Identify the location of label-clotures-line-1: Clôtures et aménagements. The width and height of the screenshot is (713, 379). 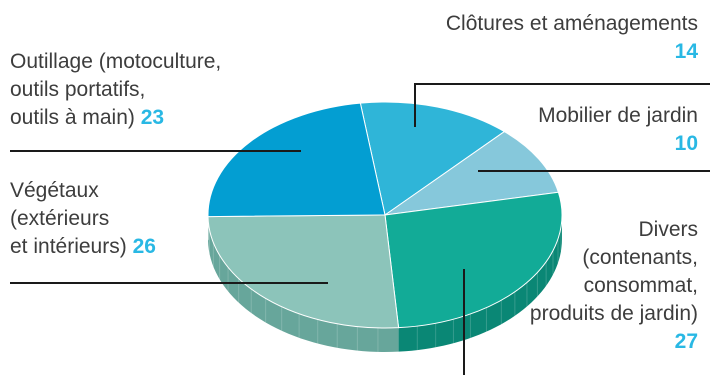
(571, 23).